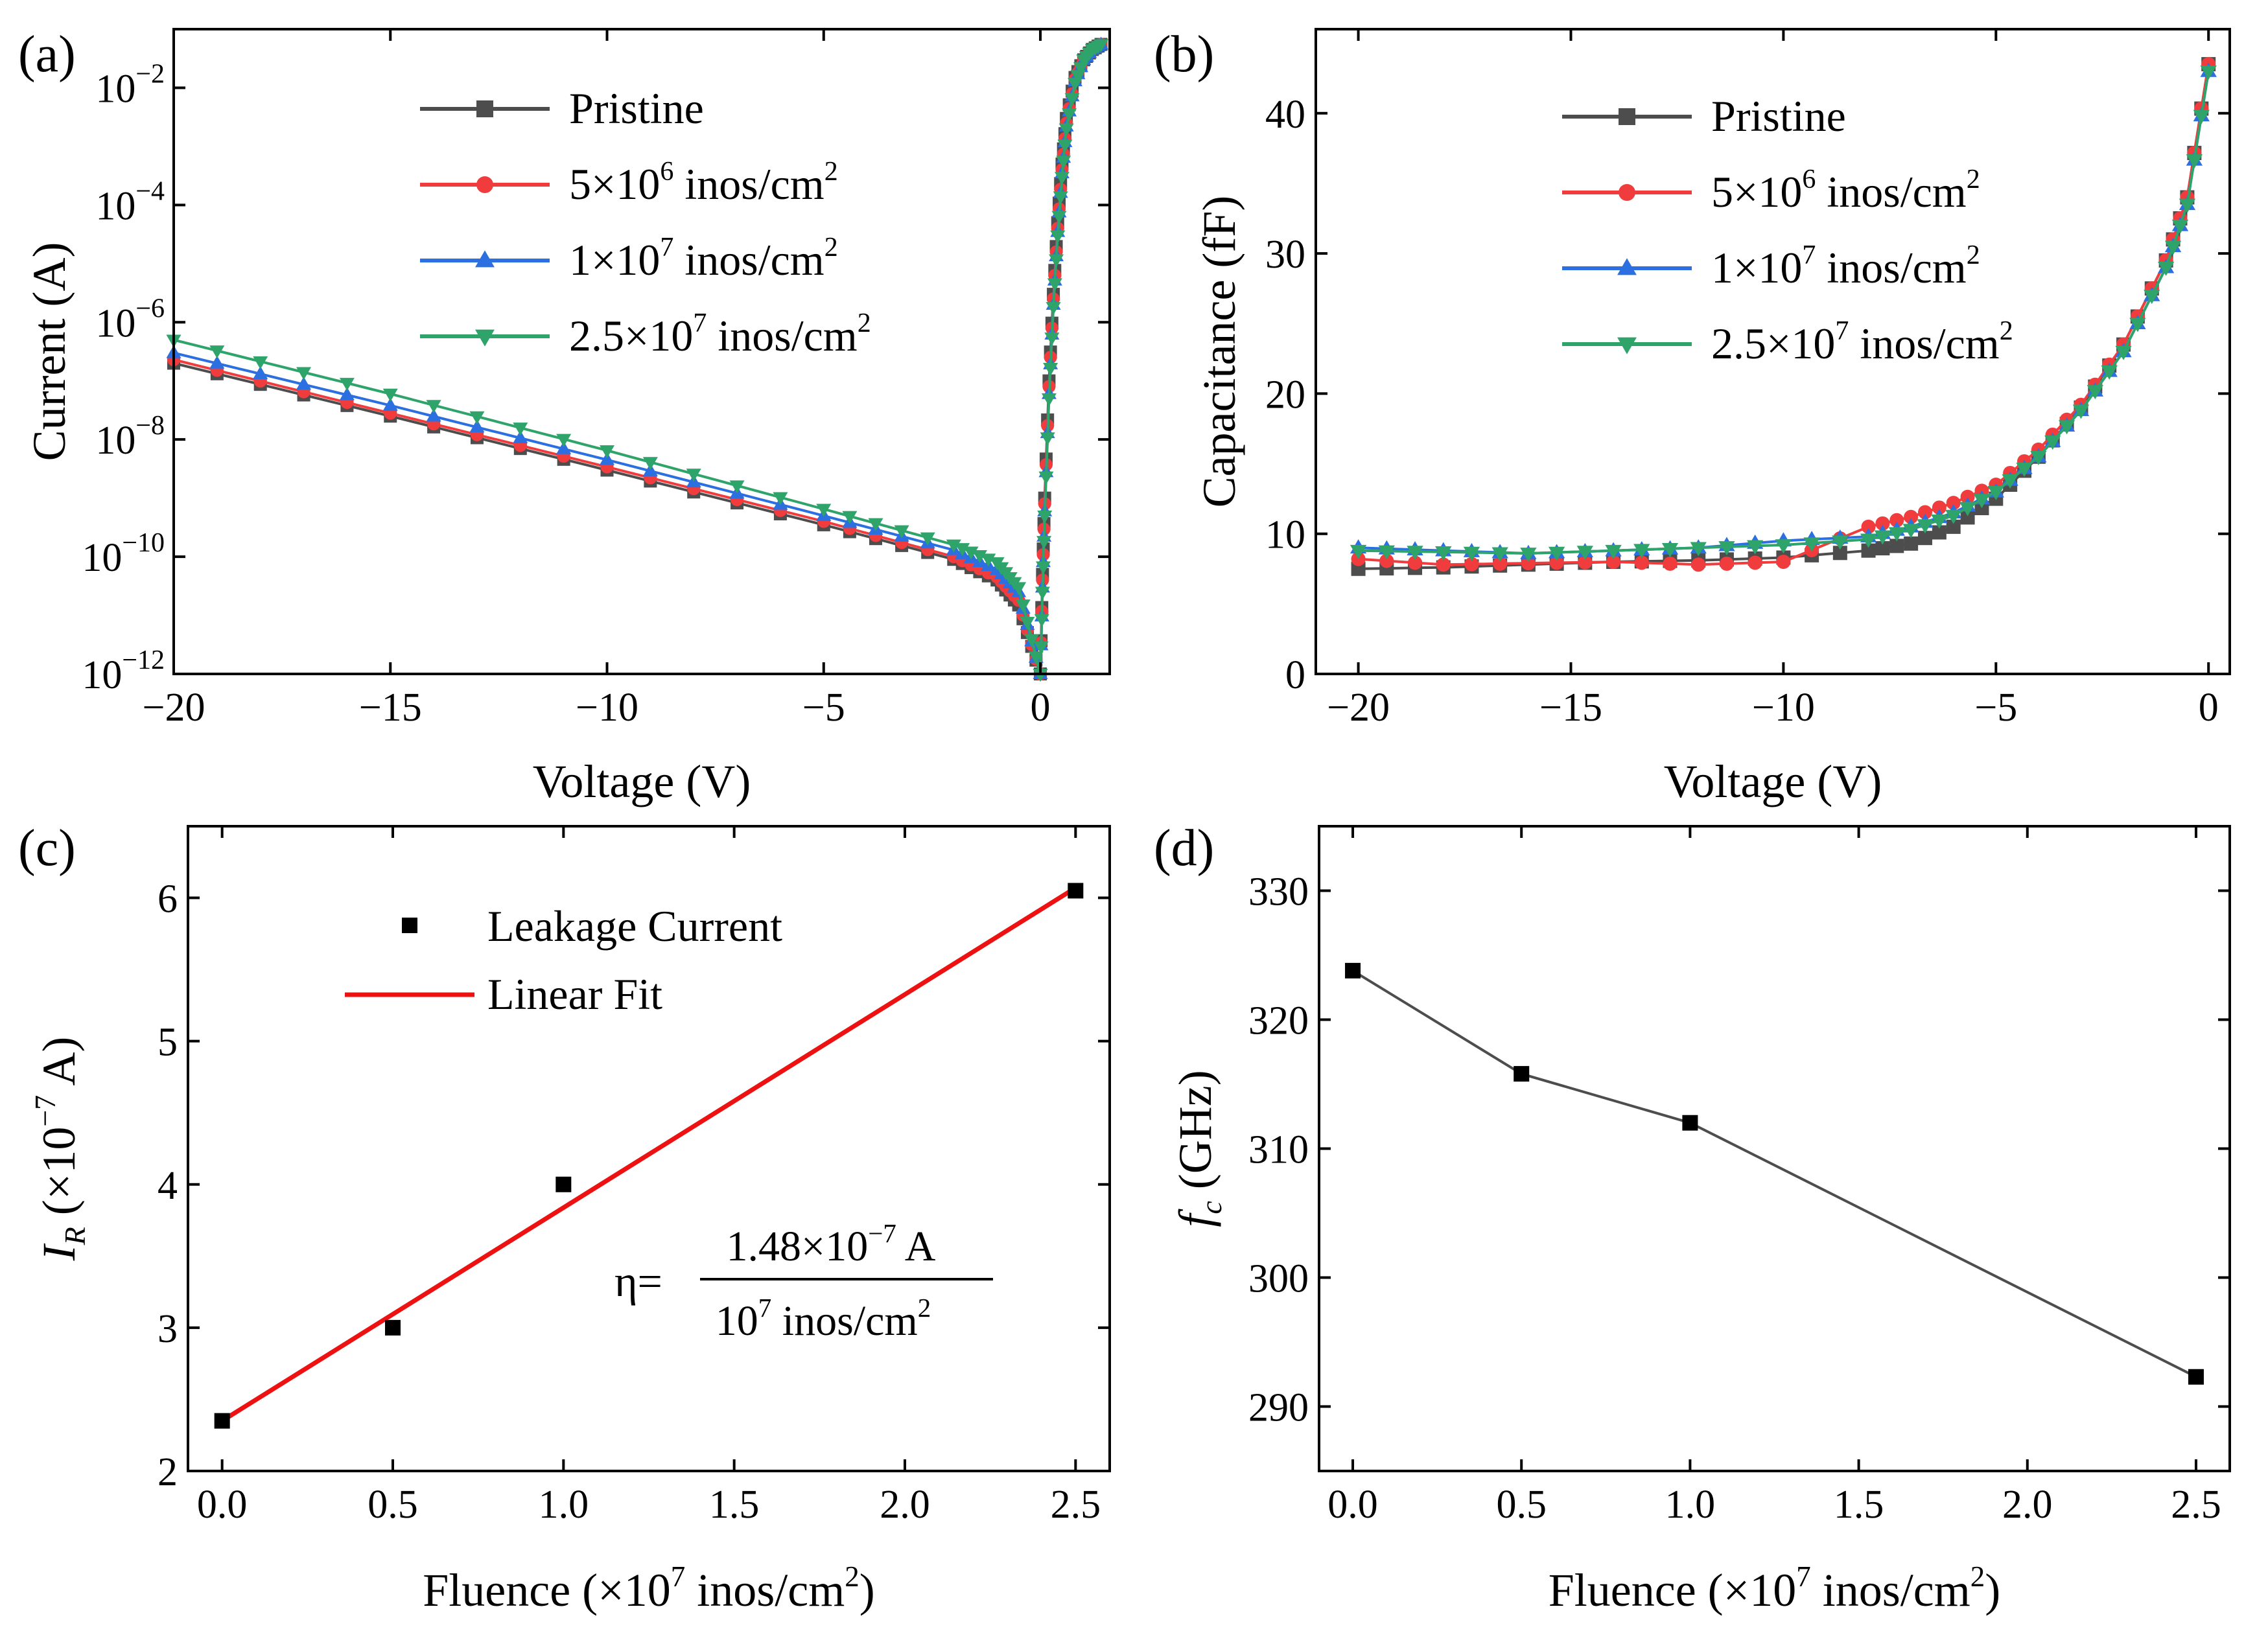 This screenshot has height=1633, width=2268. Describe the element at coordinates (130, 202) in the screenshot. I see `y-tick-label: 10⁻⁴` at that location.